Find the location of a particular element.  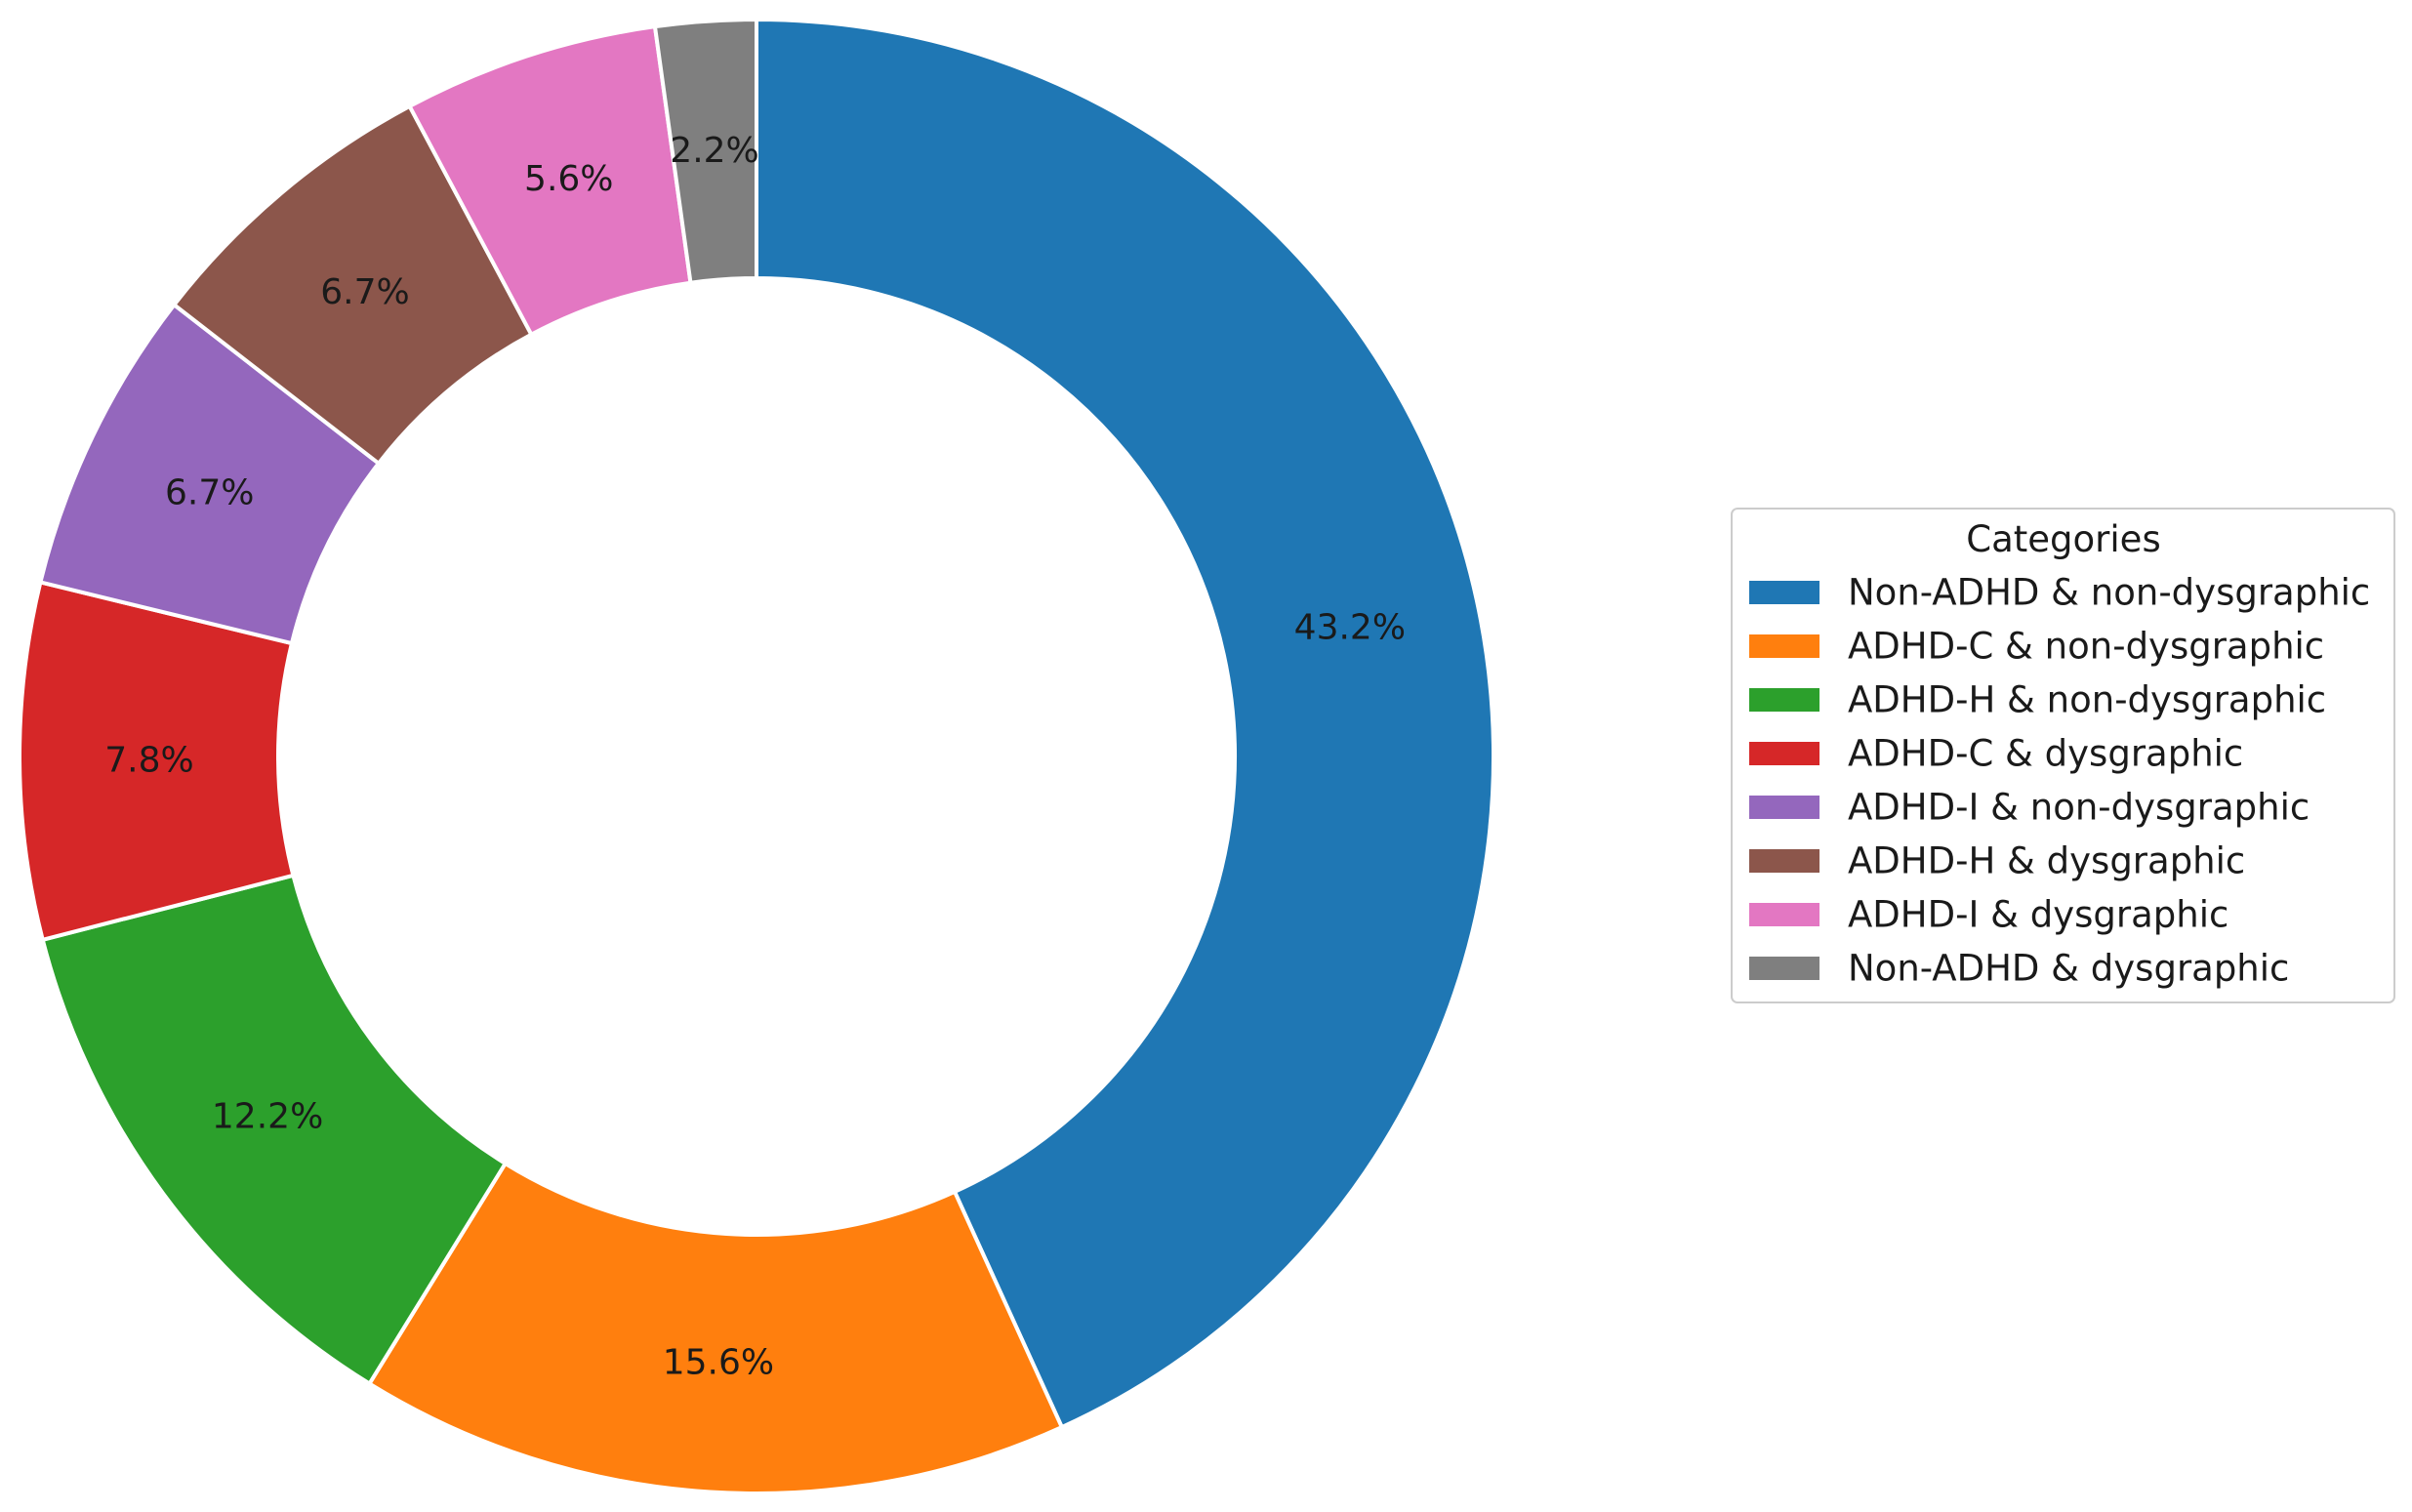

legend-frame is located at coordinates (2063, 755).